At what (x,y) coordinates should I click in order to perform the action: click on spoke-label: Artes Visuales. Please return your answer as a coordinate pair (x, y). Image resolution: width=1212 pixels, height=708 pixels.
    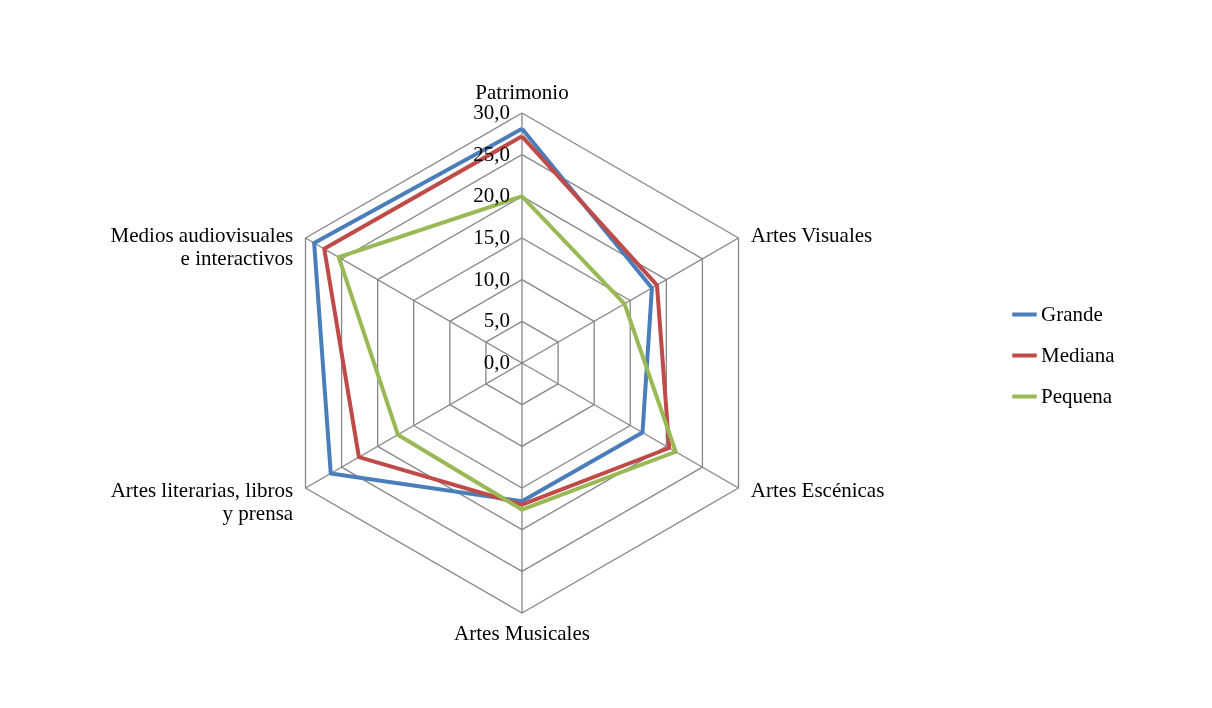
    Looking at the image, I should click on (811, 234).